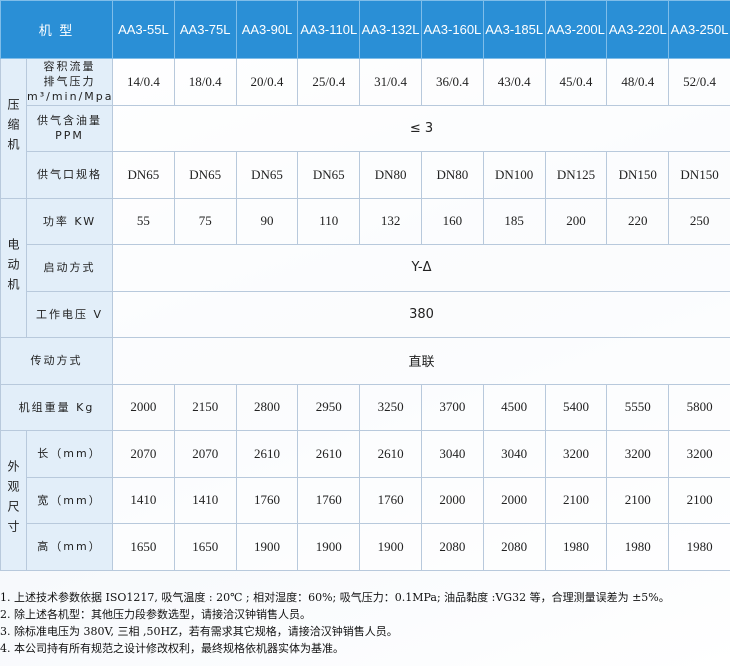 This screenshot has width=730, height=666. I want to click on value-cell: 250, so click(699, 221).